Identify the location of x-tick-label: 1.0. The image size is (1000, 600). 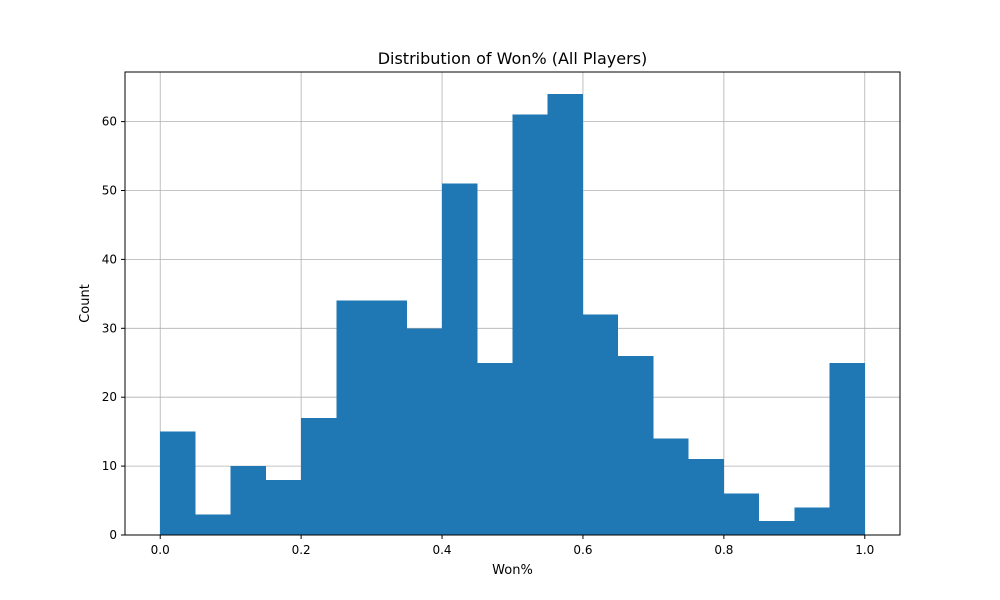
(864, 550).